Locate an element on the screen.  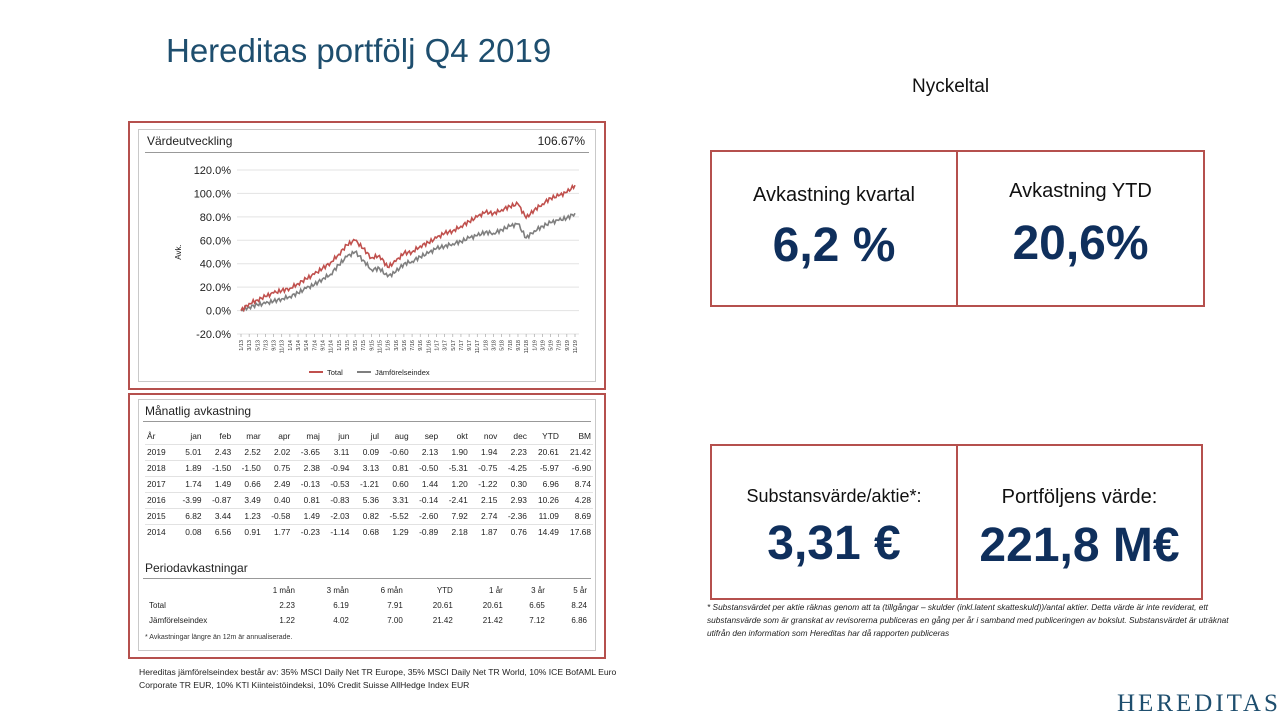
x-tick-label: 3/16 is located at coordinates (397, 345).